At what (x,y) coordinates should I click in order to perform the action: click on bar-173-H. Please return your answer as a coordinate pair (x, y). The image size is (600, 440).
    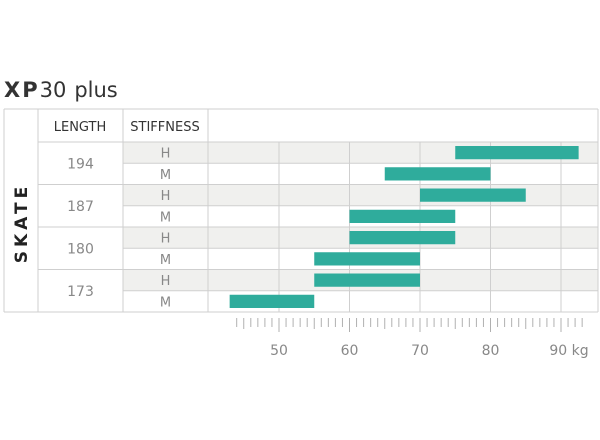
    Looking at the image, I should click on (367, 280).